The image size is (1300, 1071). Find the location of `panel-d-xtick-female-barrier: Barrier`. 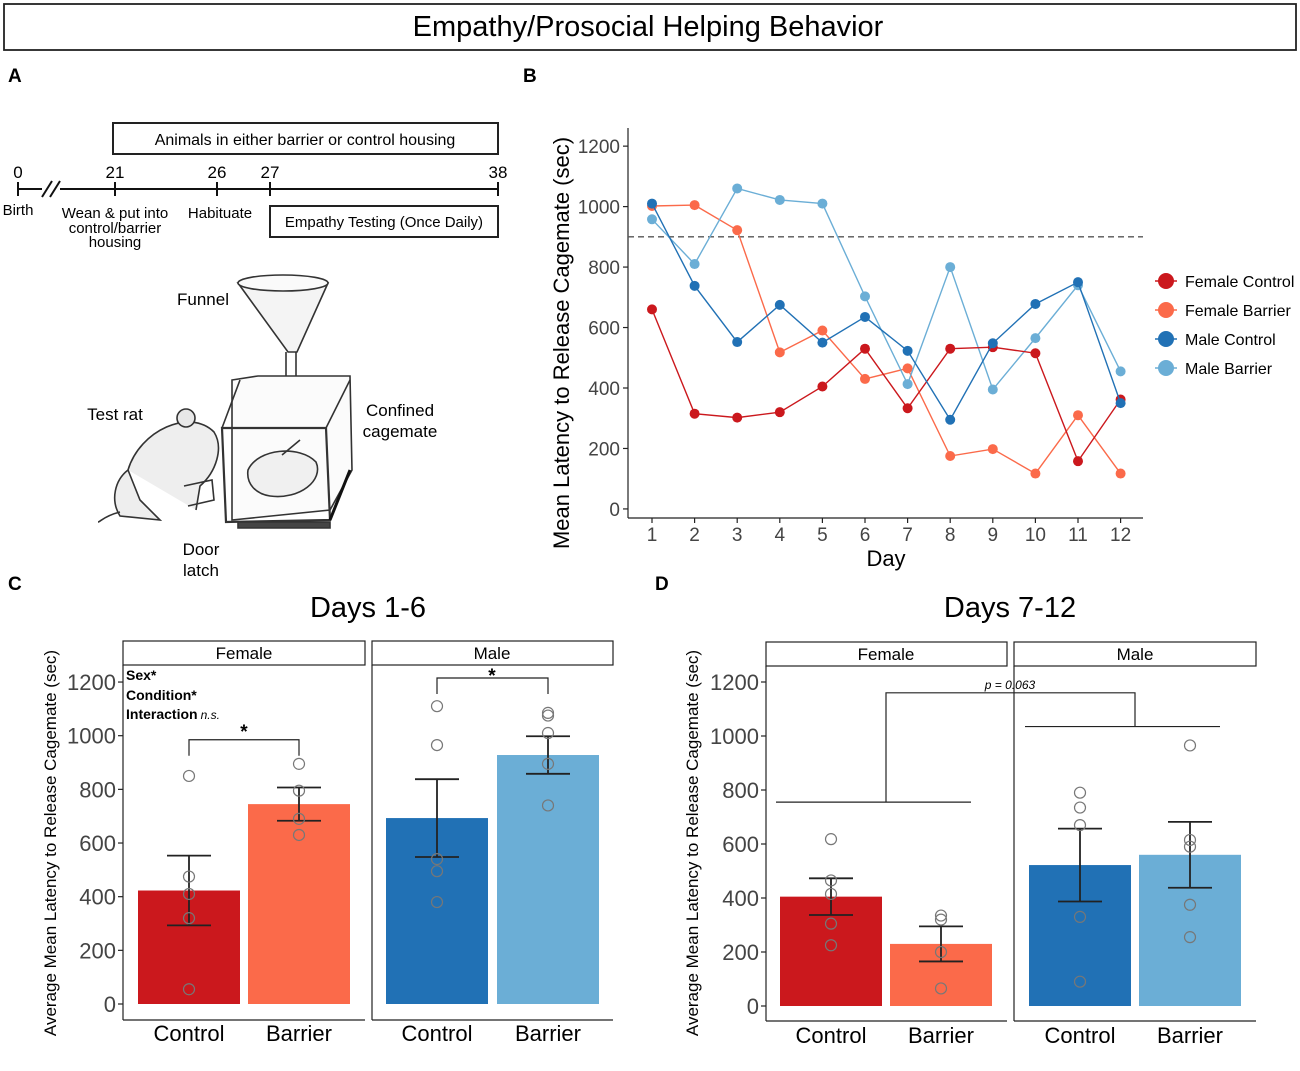

panel-d-xtick-female-barrier: Barrier is located at coordinates (941, 1035).